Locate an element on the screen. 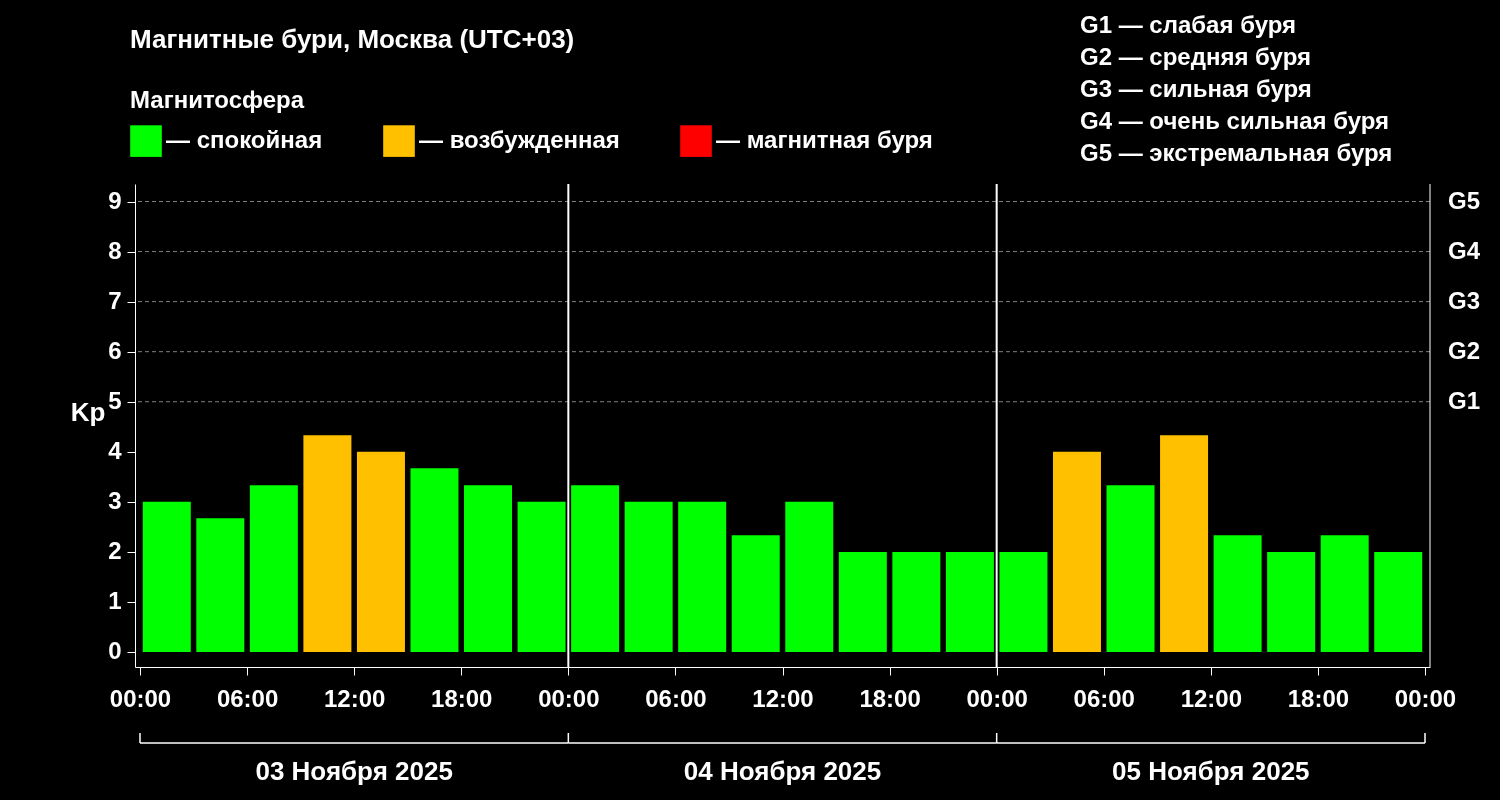 The width and height of the screenshot is (1500, 800). legend-label: — спокойная is located at coordinates (244, 140).